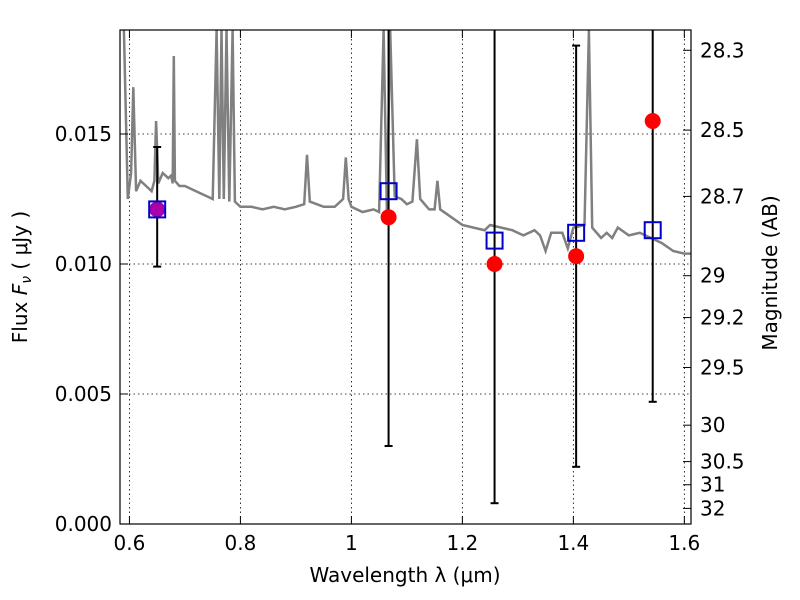 The image size is (800, 600). What do you see at coordinates (20, 243) in the screenshot?
I see `flux-unit: ( μJy )` at bounding box center [20, 243].